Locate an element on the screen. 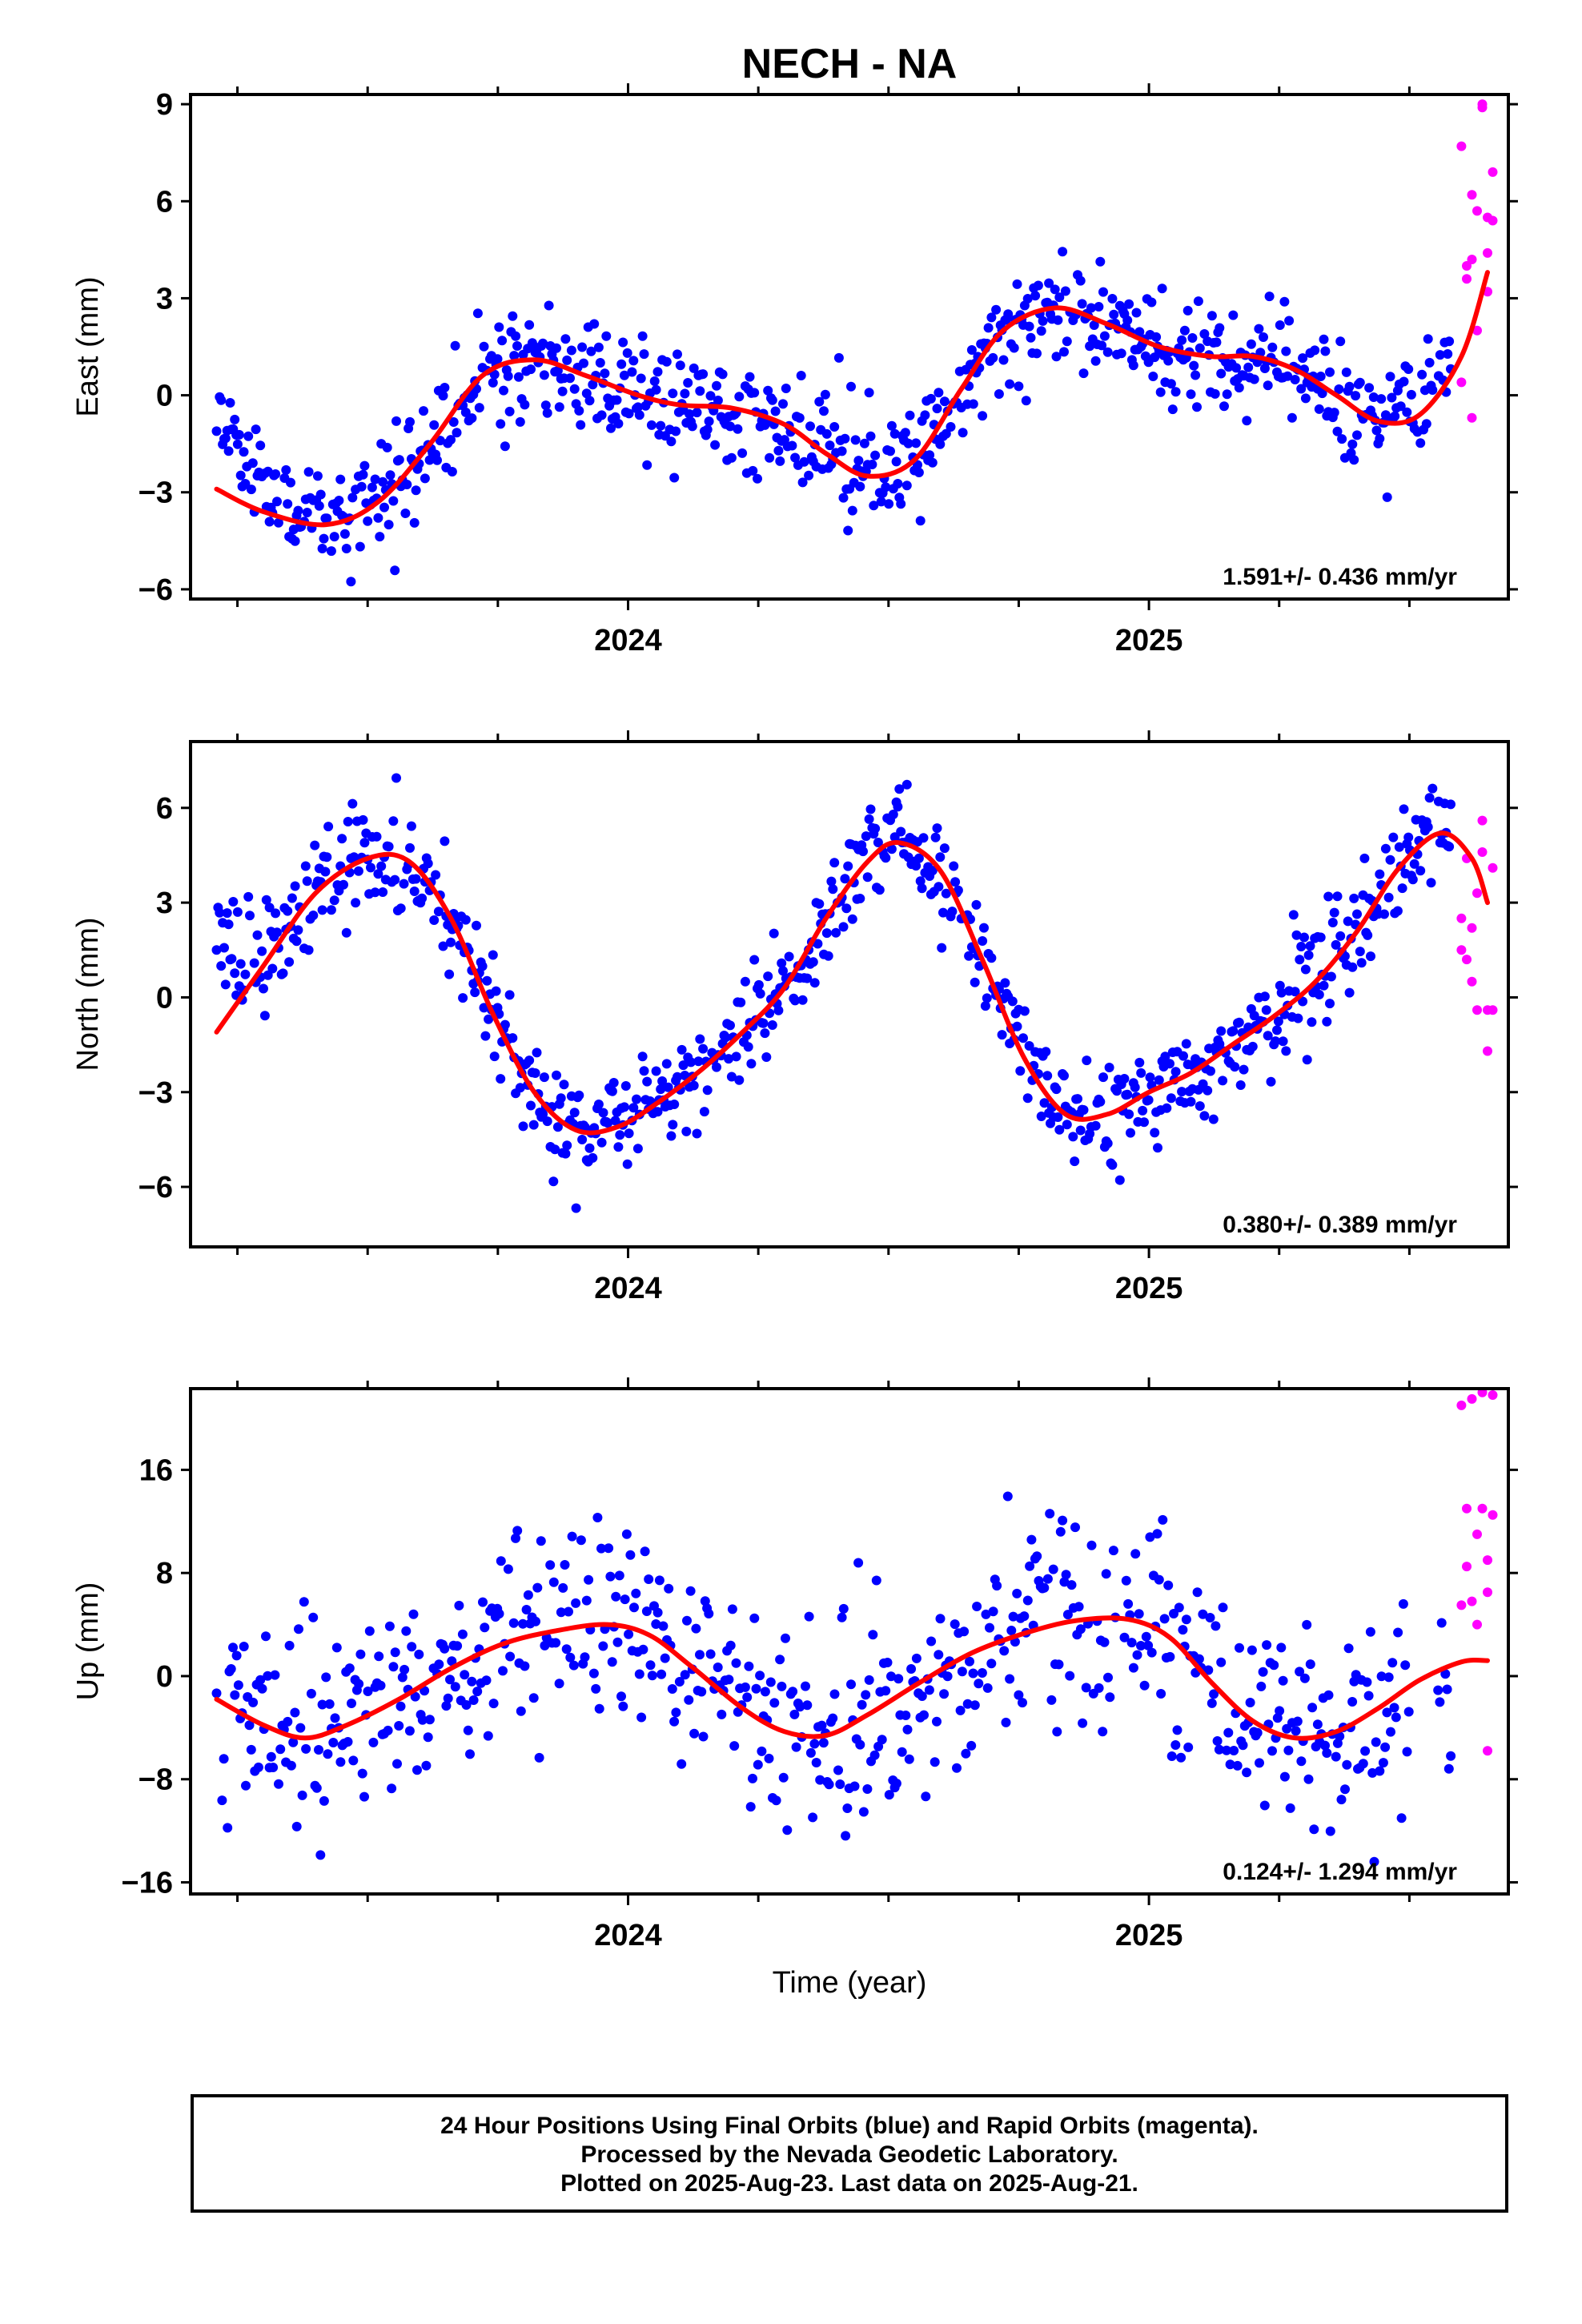 The width and height of the screenshot is (1582, 2324). final-points is located at coordinates (833, 993).